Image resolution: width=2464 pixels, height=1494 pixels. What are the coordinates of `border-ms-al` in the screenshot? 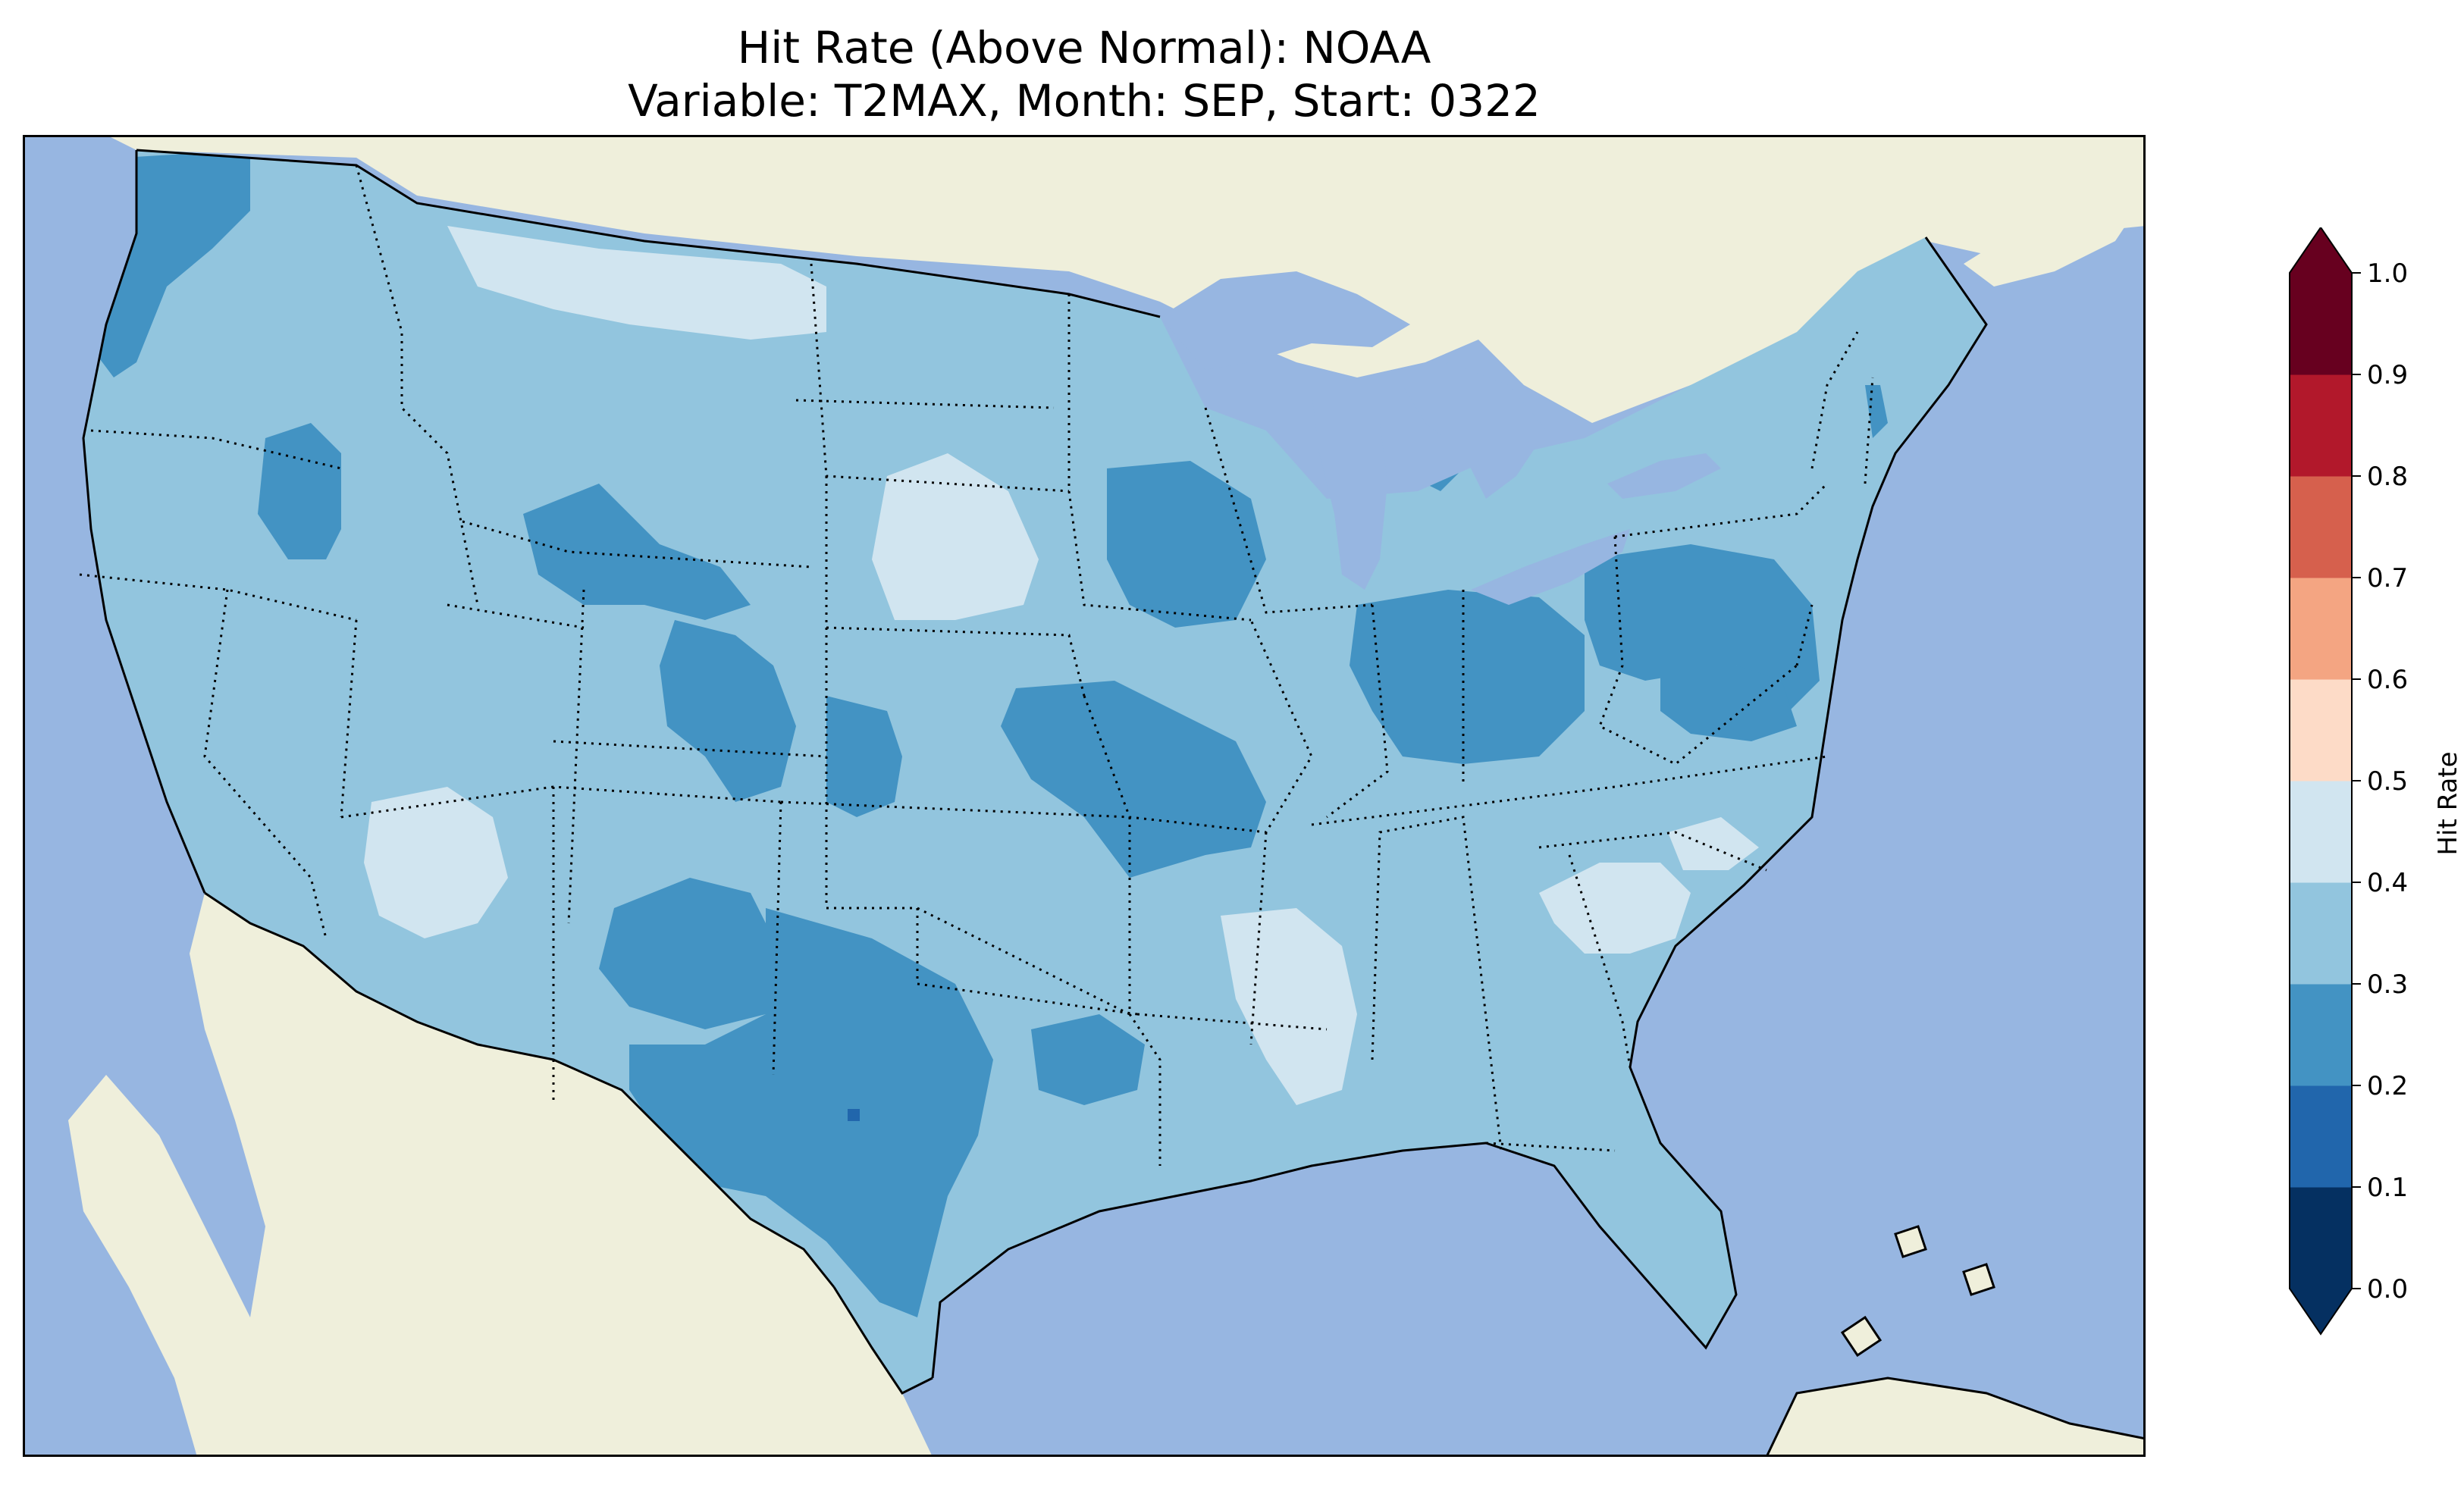 It's located at (1376, 983).